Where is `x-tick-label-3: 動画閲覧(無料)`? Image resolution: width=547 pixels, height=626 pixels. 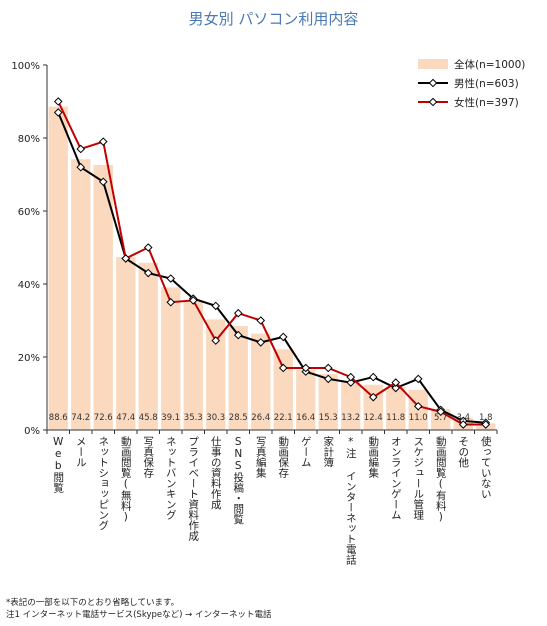
x-tick-label-3: 動画閲覧(無料) is located at coordinates (126, 479).